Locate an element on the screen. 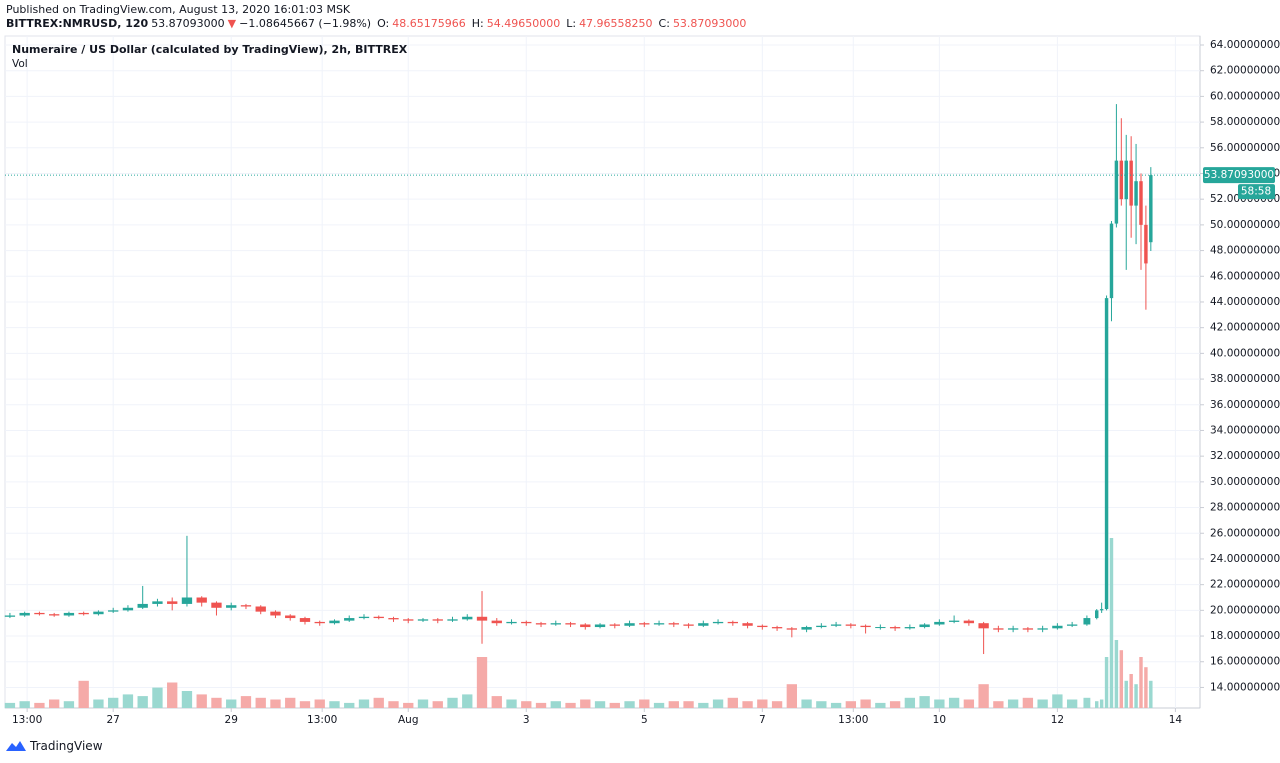 This screenshot has height=763, width=1280. y-tick-label: 40.00000000 is located at coordinates (1245, 353).